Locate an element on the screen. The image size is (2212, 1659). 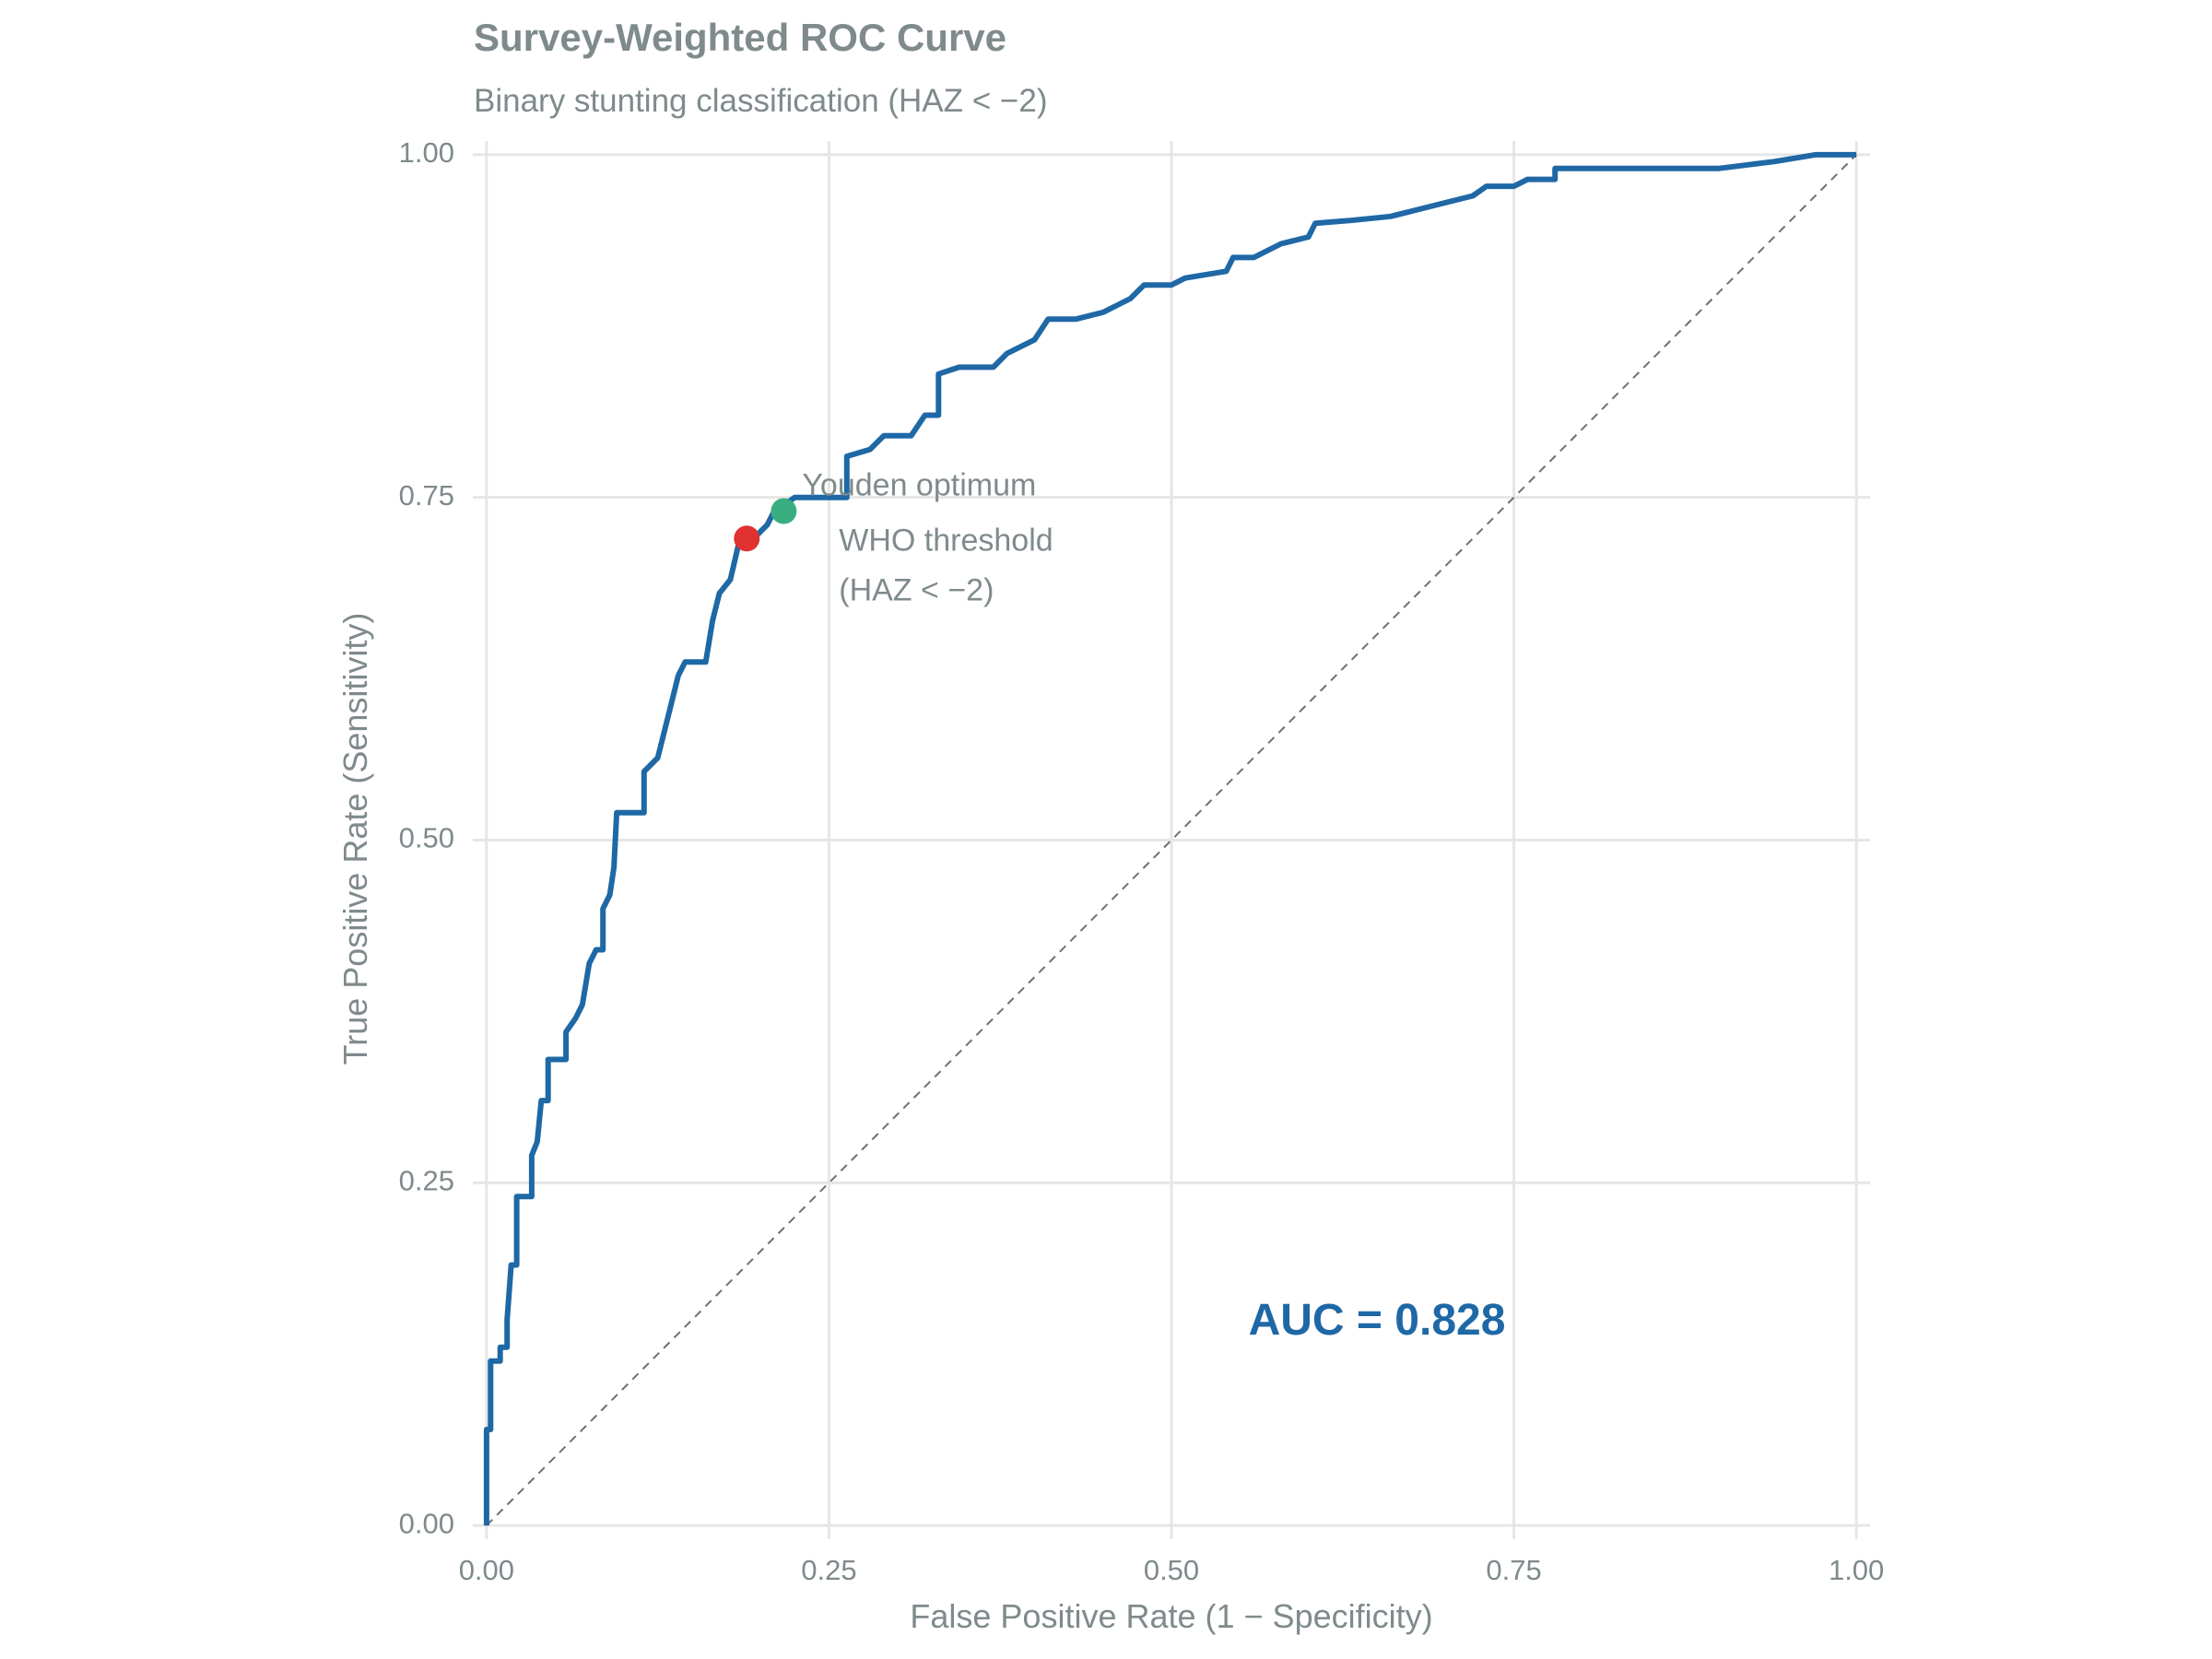
x-tick-label: 0.00 is located at coordinates (486, 1570).